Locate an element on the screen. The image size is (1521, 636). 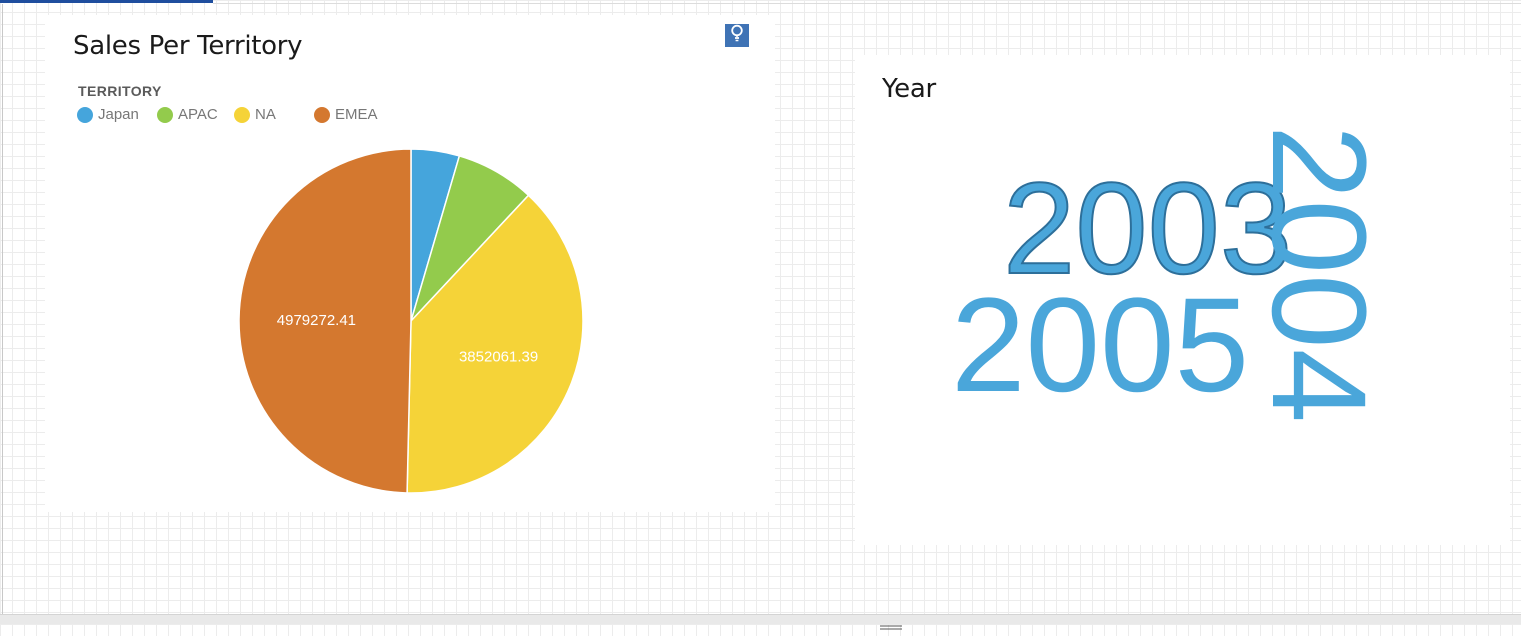
year-widget-title: Year is located at coordinates (909, 89).